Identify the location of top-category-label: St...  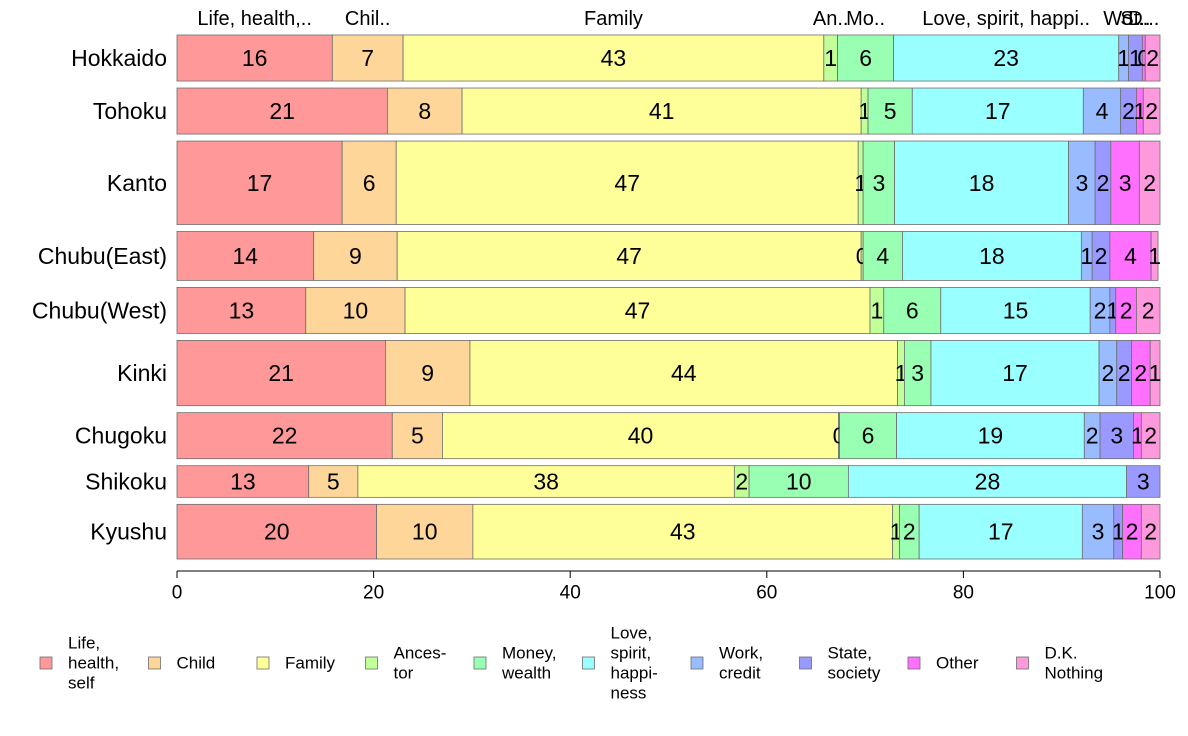
(1135, 19).